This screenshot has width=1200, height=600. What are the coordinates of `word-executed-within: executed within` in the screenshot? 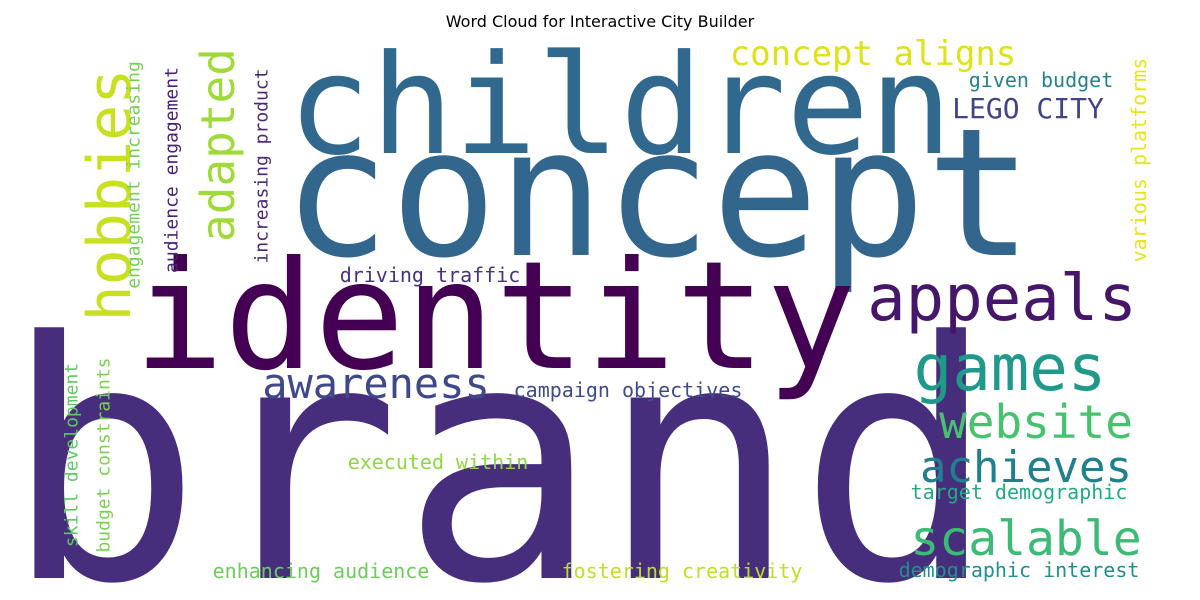 It's located at (438, 462).